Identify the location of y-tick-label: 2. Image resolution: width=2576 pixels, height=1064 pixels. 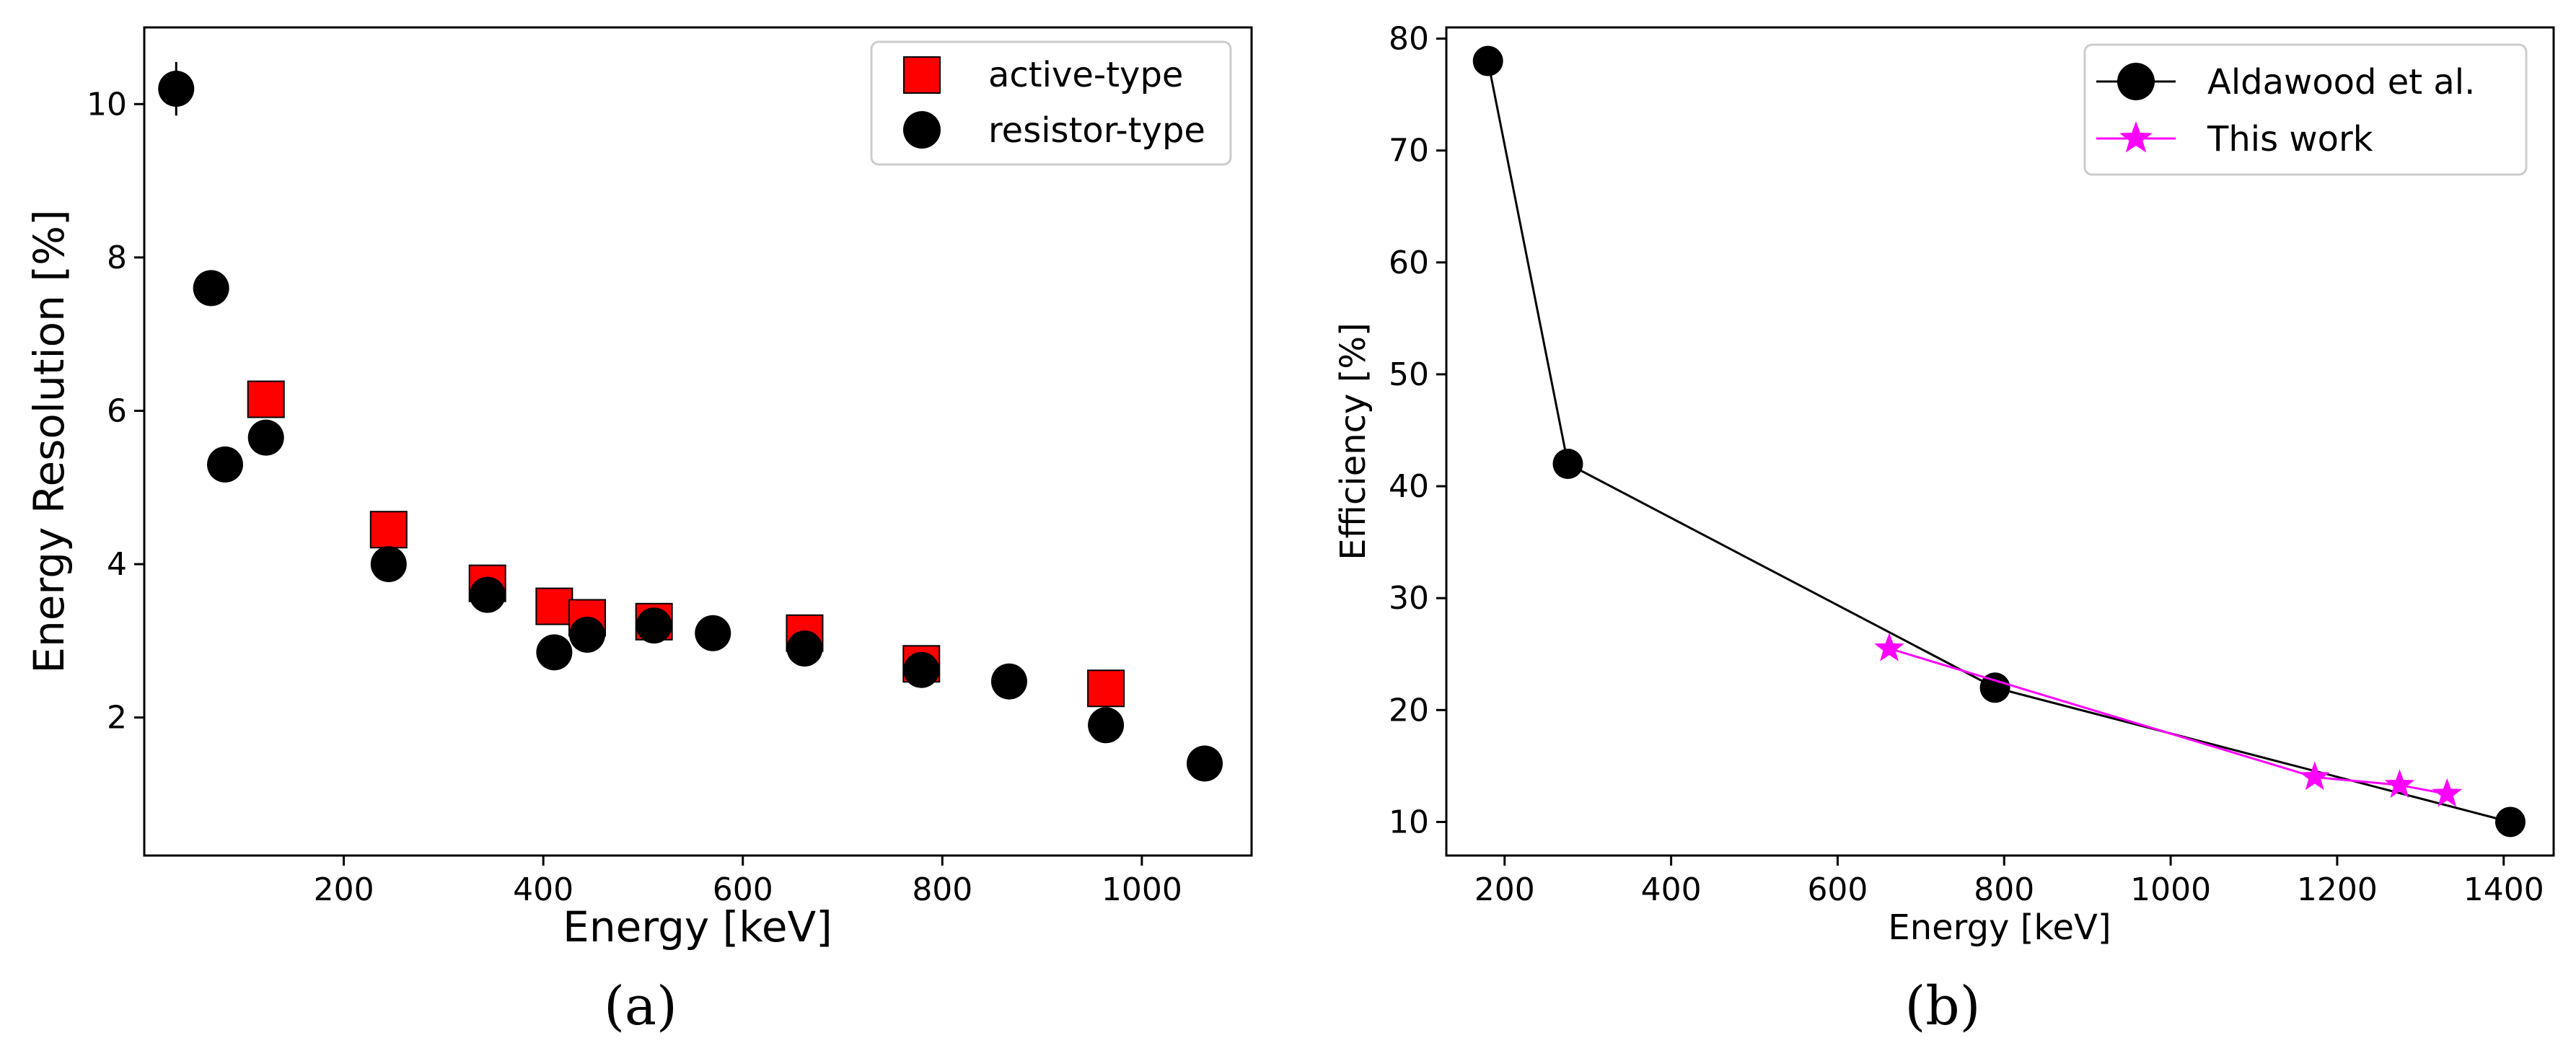
(117, 718).